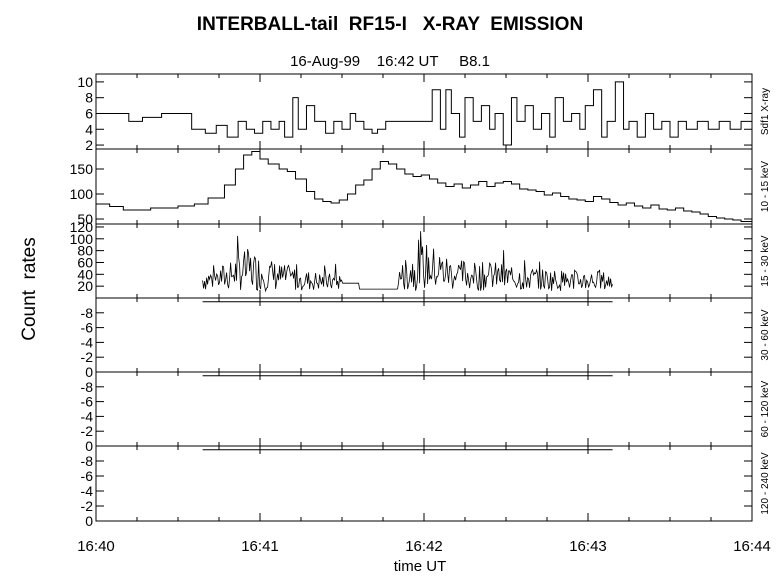 This screenshot has width=780, height=579. Describe the element at coordinates (96, 546) in the screenshot. I see `x-tick-label: 16:40` at that location.